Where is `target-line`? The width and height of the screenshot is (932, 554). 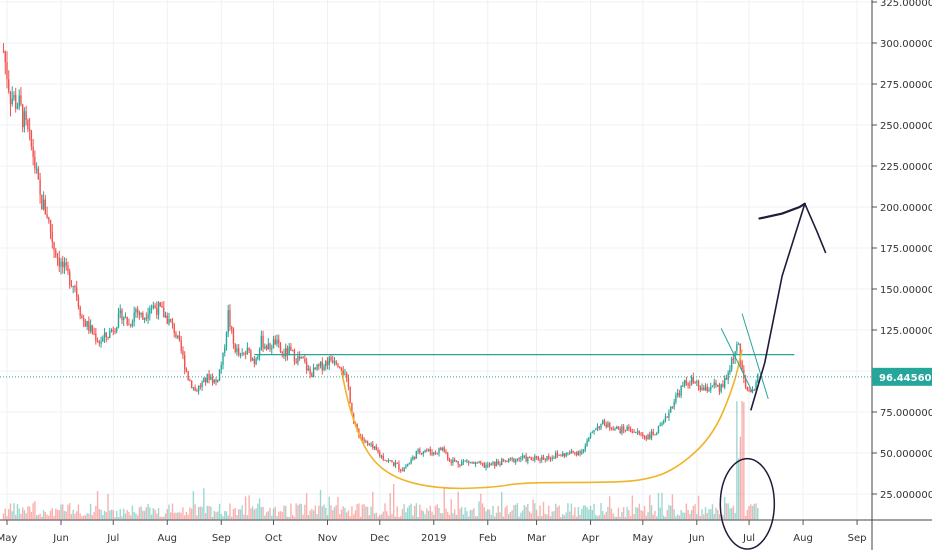 target-line is located at coordinates (782, 211).